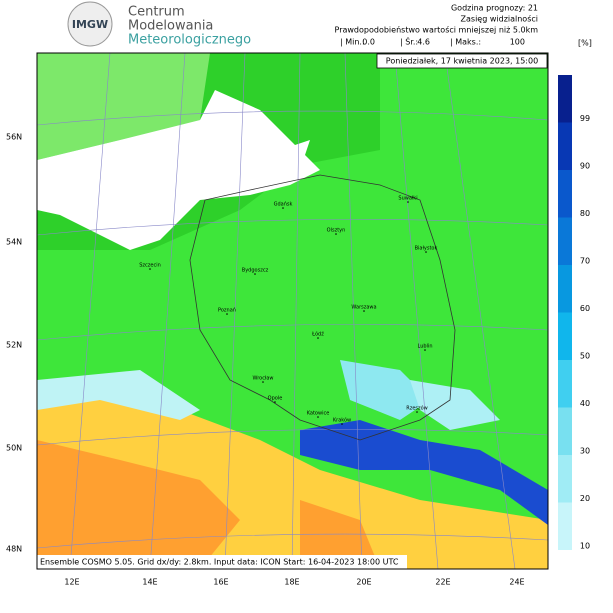  Describe the element at coordinates (585, 43) in the screenshot. I see `unit: [%]` at that location.